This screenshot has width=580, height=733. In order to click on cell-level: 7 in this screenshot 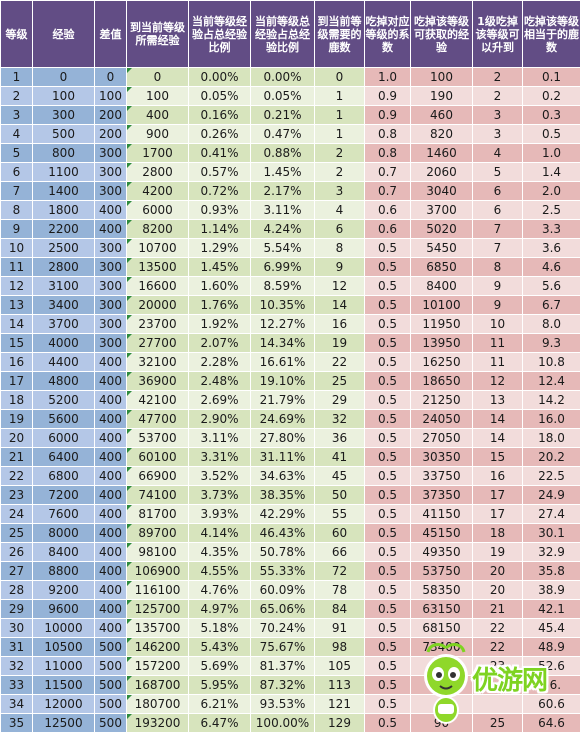, I will do `click(17, 191)`.